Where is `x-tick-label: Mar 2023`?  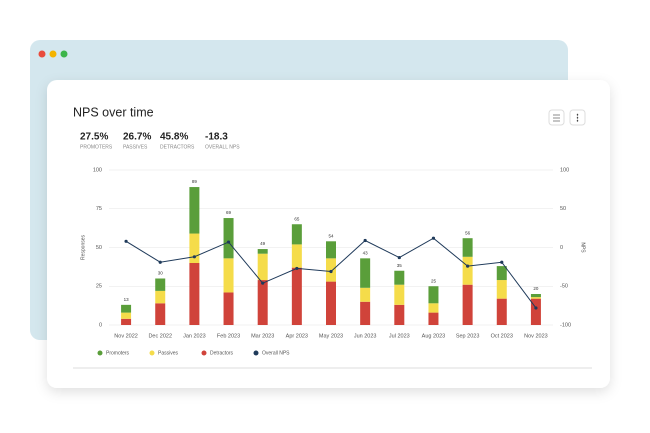
x-tick-label: Mar 2023 is located at coordinates (262, 336).